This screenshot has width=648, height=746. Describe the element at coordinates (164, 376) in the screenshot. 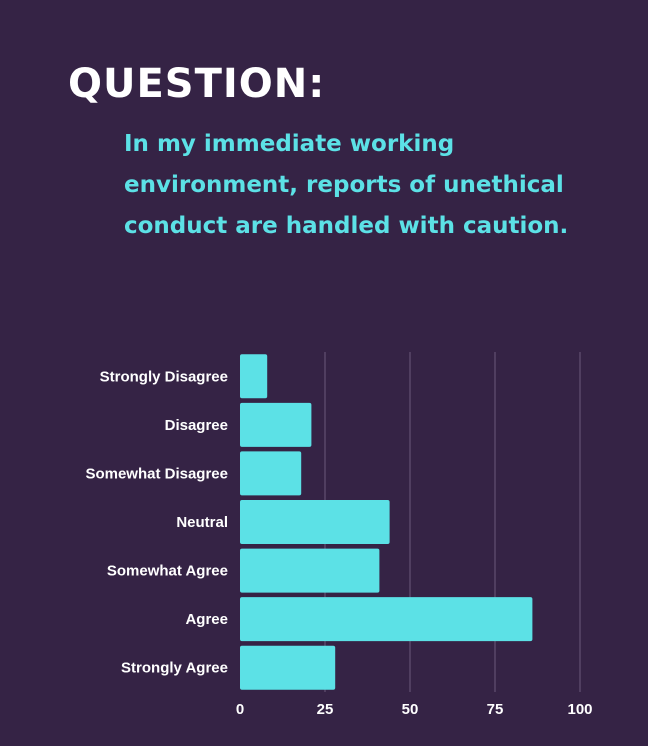

I see `category-label: Strongly Disagree` at that location.